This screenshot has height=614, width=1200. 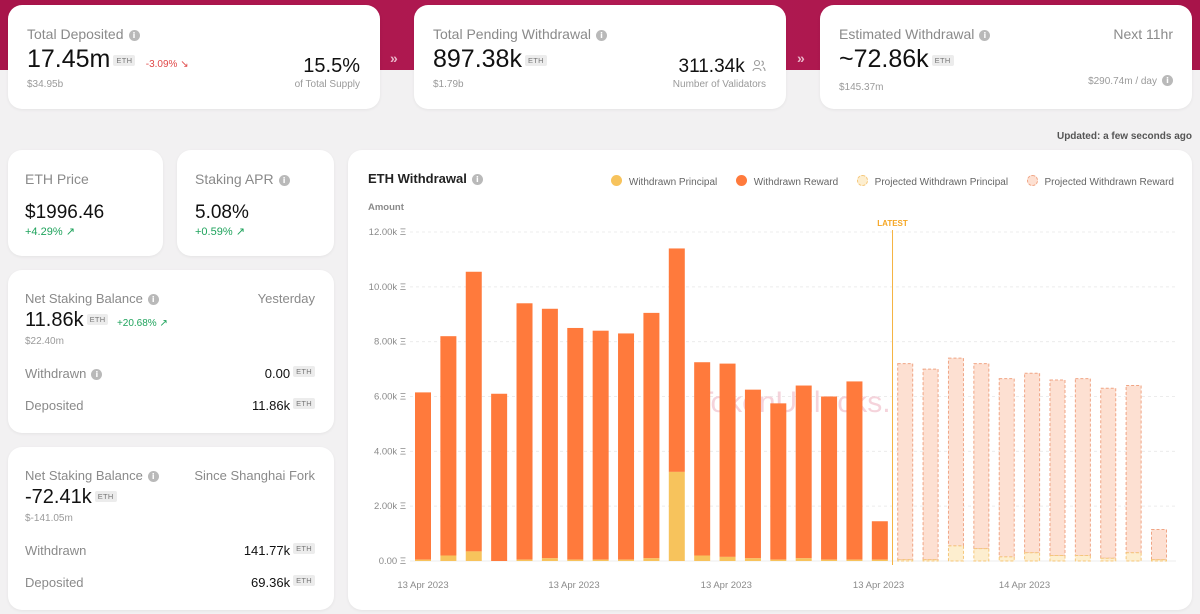 What do you see at coordinates (1130, 81) in the screenshot?
I see `per-day: $290.74m / day i` at bounding box center [1130, 81].